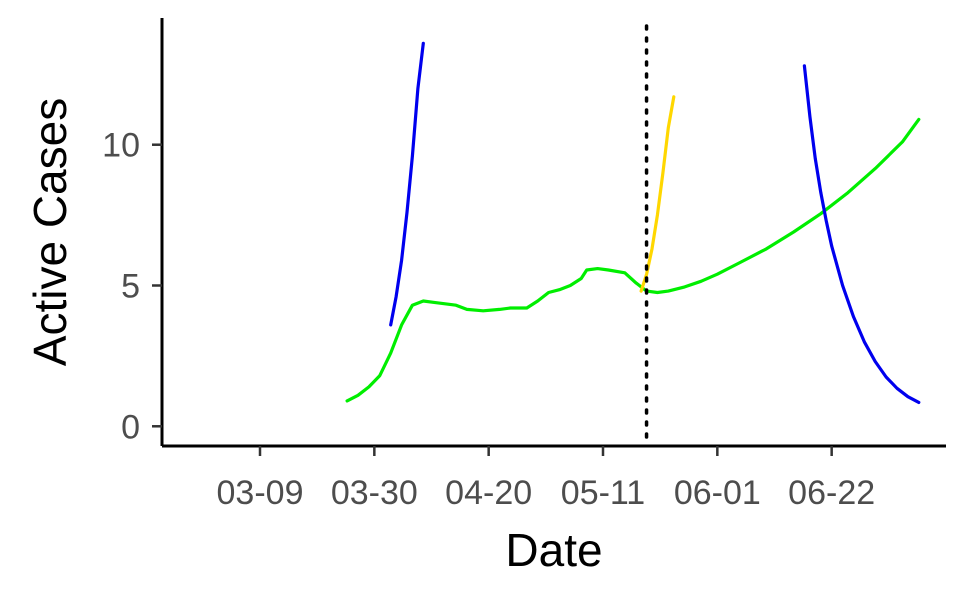 This screenshot has width=970, height=600. I want to click on x-axis-title: Date, so click(553, 550).